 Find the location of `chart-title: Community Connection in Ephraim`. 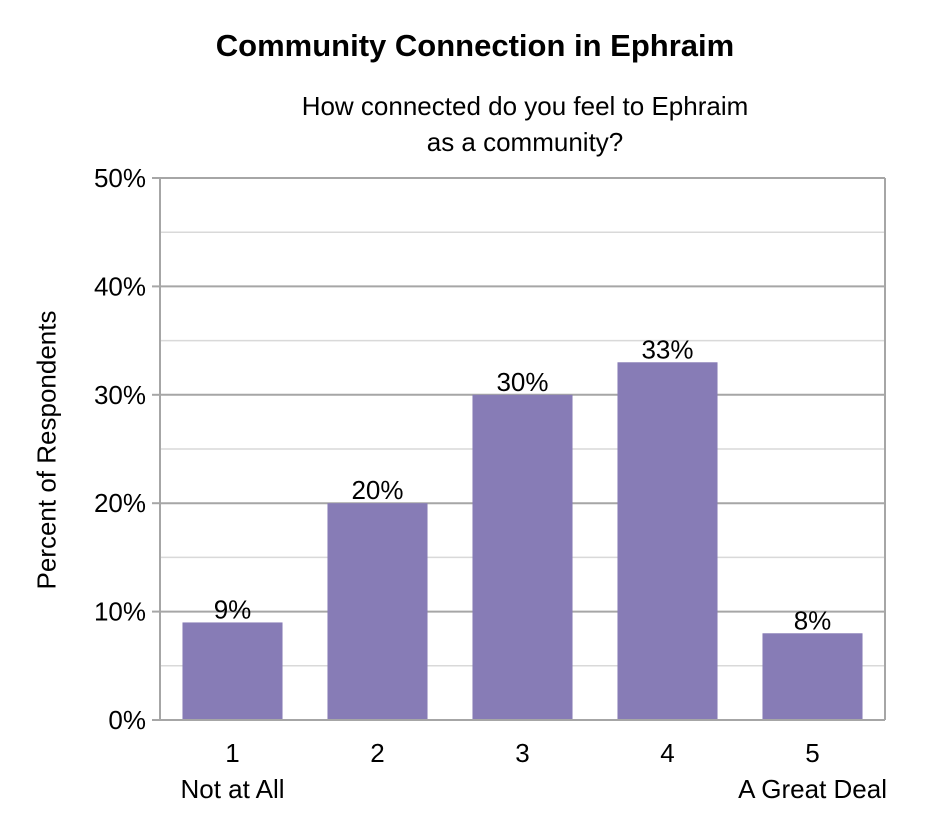

chart-title: Community Connection in Ephraim is located at coordinates (475, 45).